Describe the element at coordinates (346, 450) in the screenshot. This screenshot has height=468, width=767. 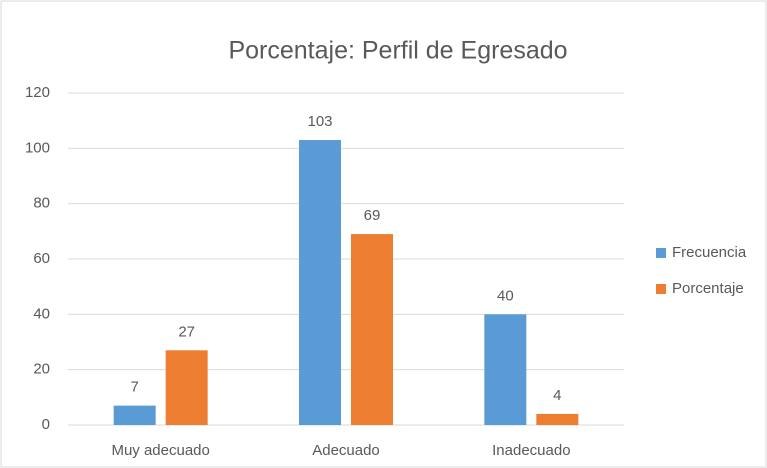
I see `x-tick-label: Adecuado` at that location.